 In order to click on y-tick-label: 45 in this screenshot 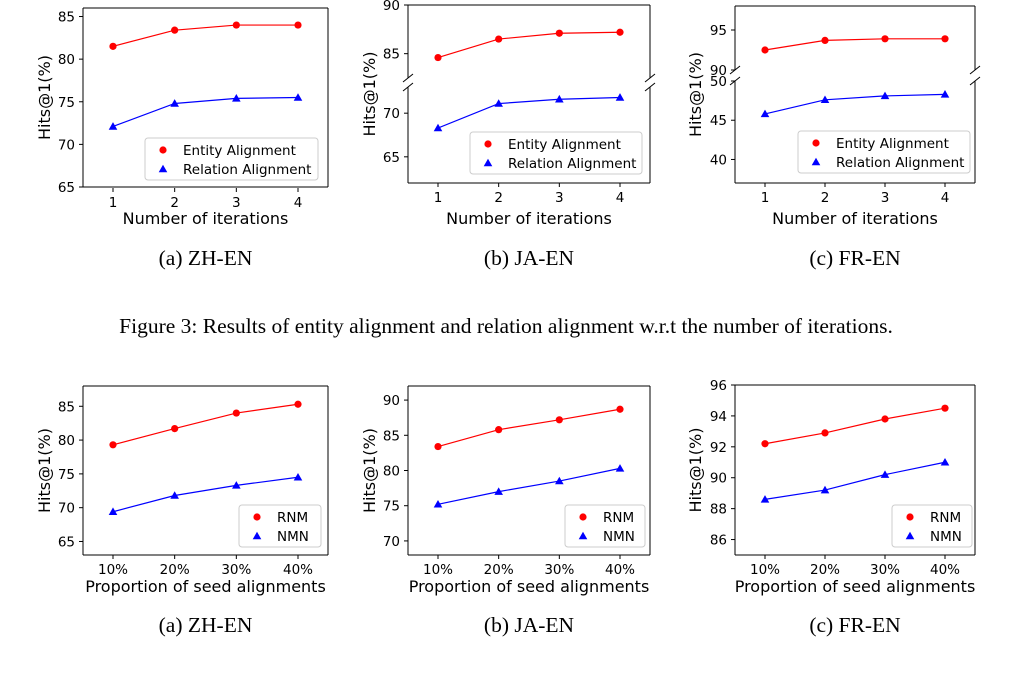, I will do `click(718, 121)`.